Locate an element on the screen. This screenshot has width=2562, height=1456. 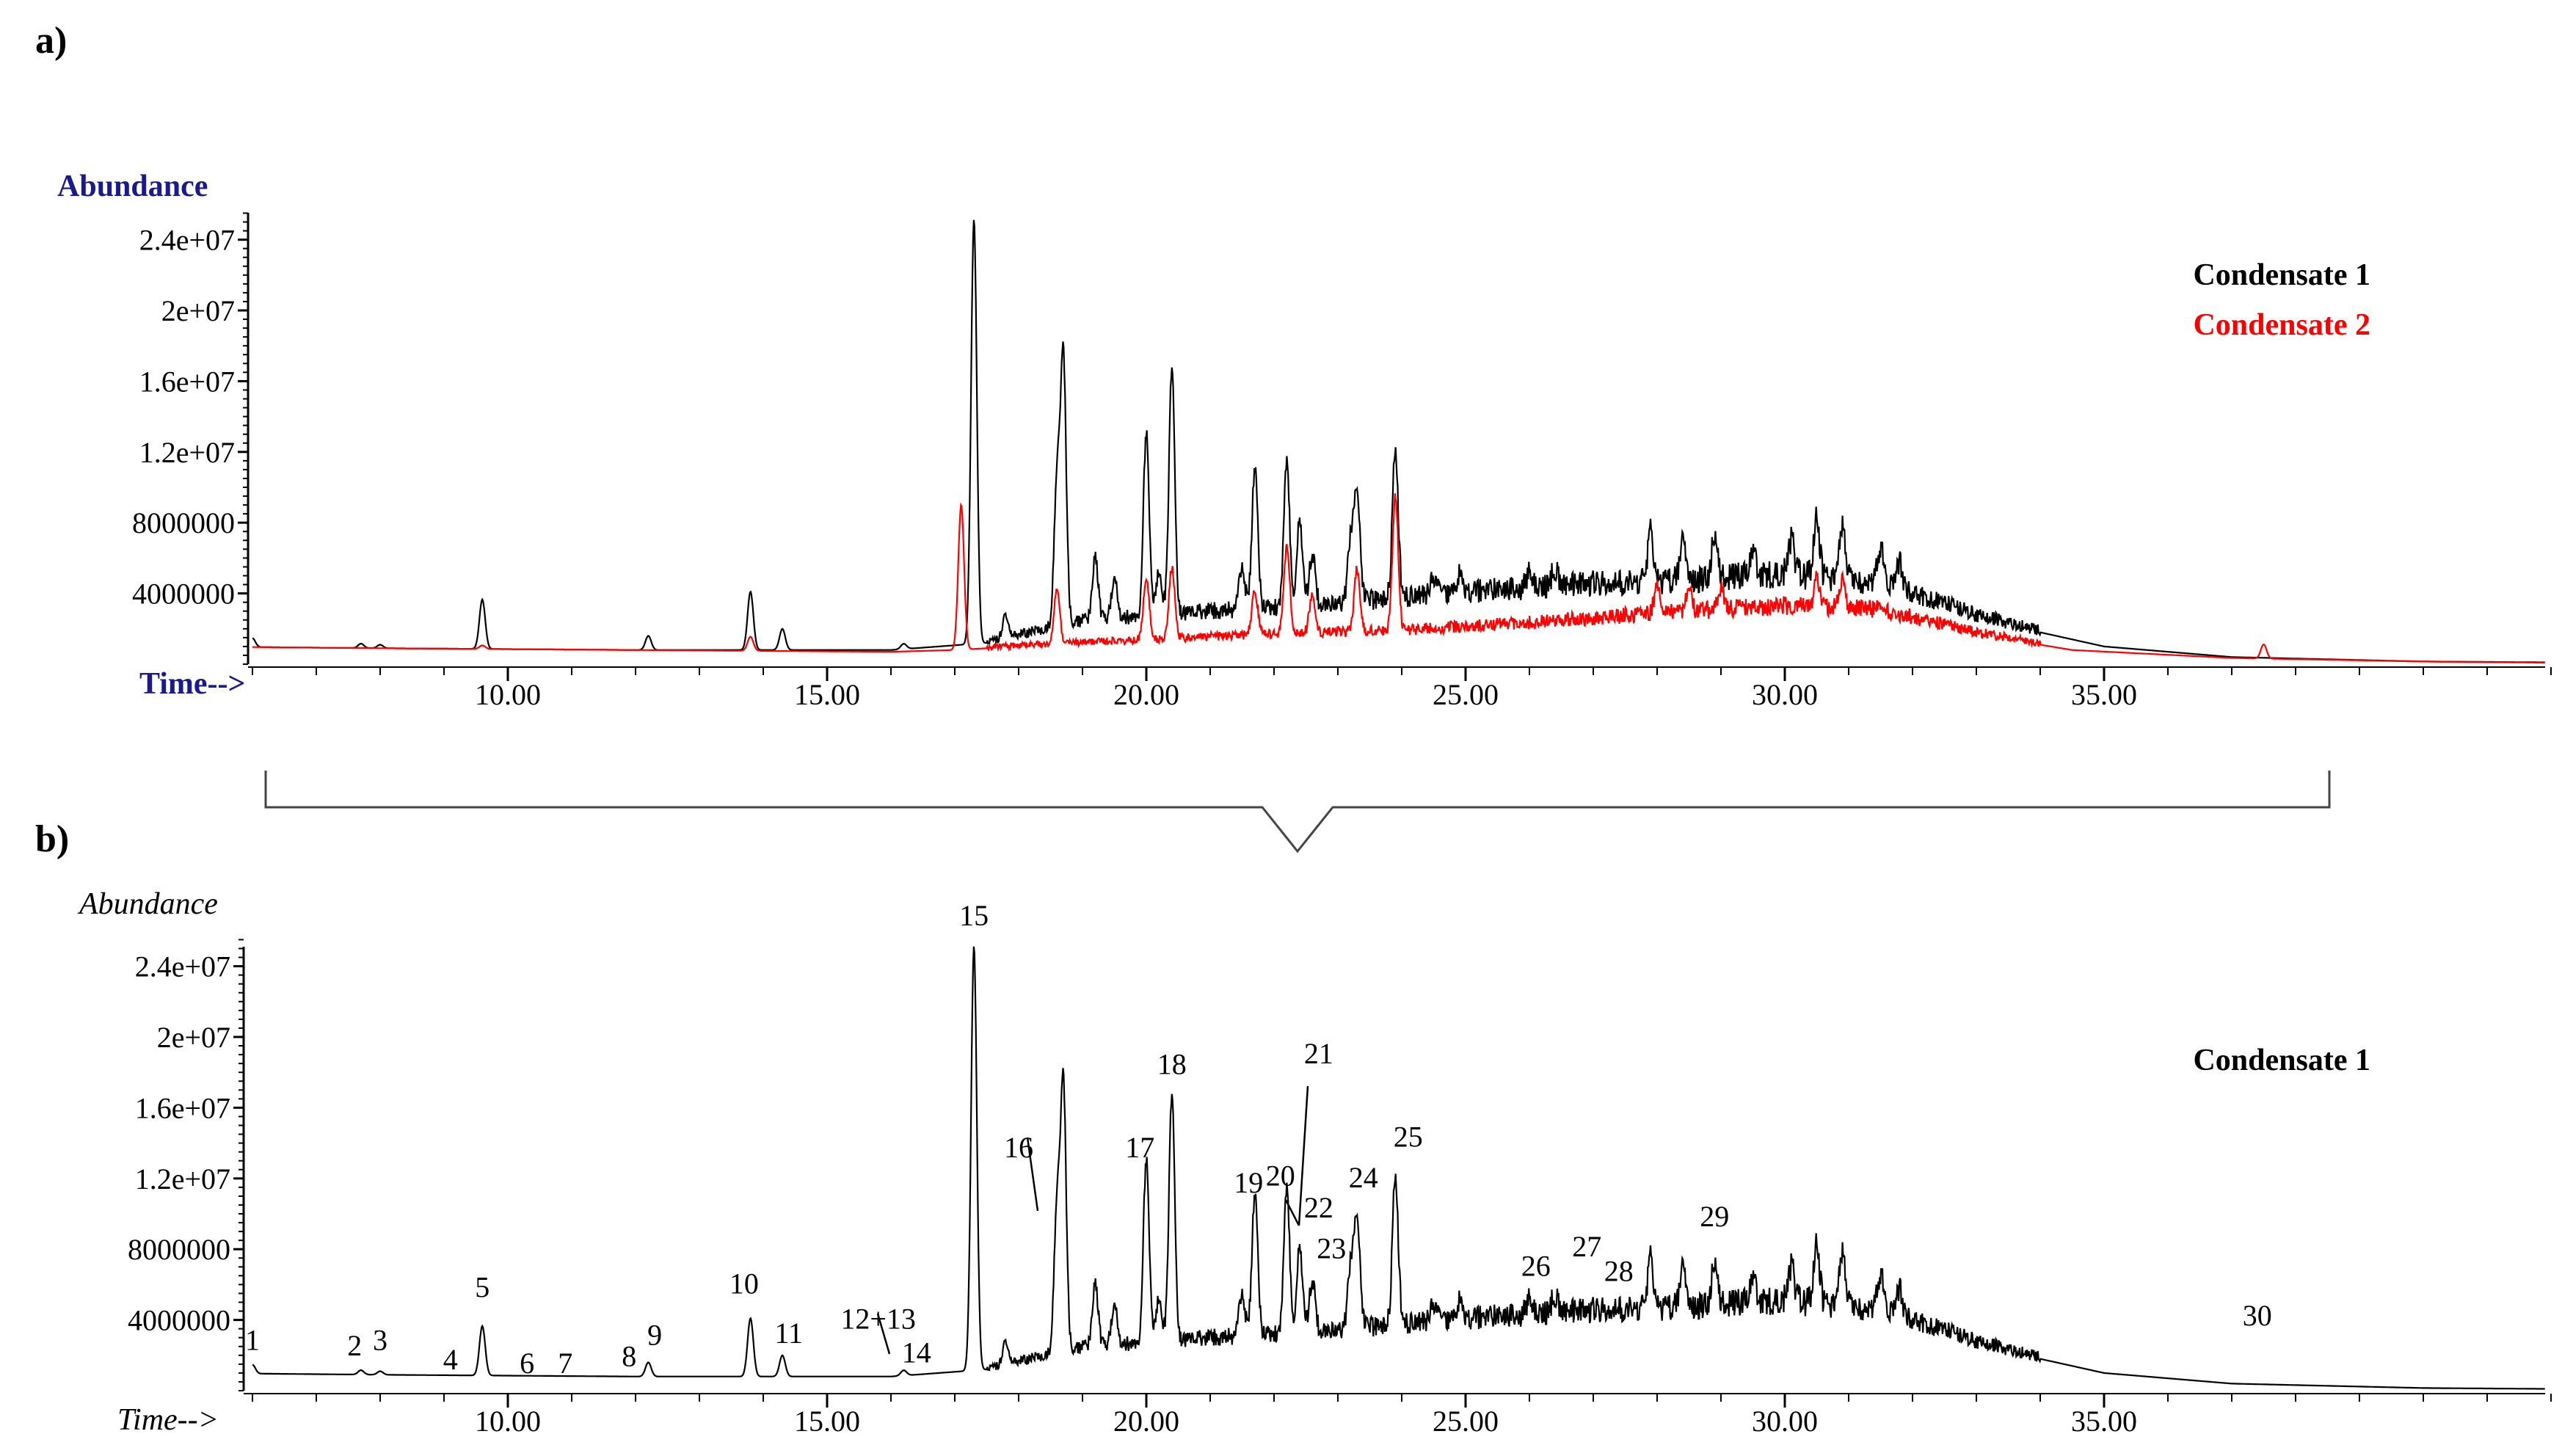
peak-label: 12+13 is located at coordinates (878, 1319).